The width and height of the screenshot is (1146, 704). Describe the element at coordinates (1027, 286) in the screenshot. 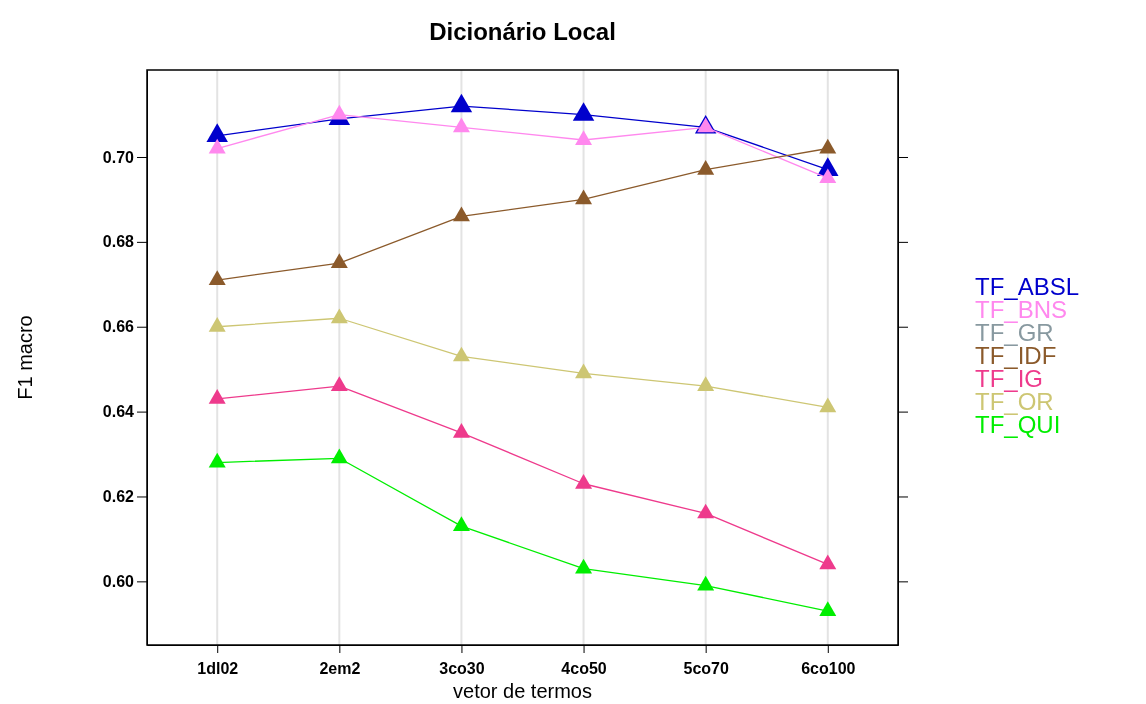

I see `text: TF_ABSL` at that location.